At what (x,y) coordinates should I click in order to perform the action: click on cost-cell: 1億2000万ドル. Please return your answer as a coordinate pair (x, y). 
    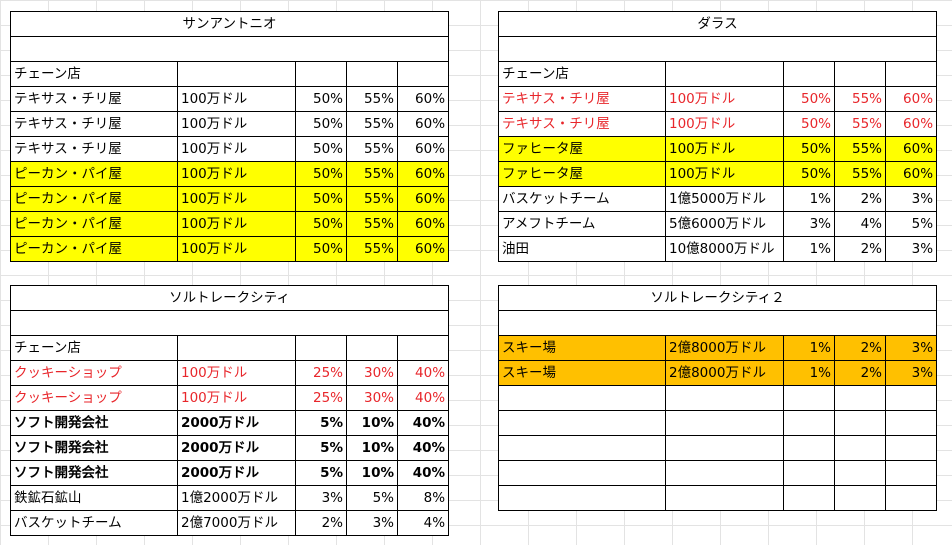
    Looking at the image, I should click on (236, 498).